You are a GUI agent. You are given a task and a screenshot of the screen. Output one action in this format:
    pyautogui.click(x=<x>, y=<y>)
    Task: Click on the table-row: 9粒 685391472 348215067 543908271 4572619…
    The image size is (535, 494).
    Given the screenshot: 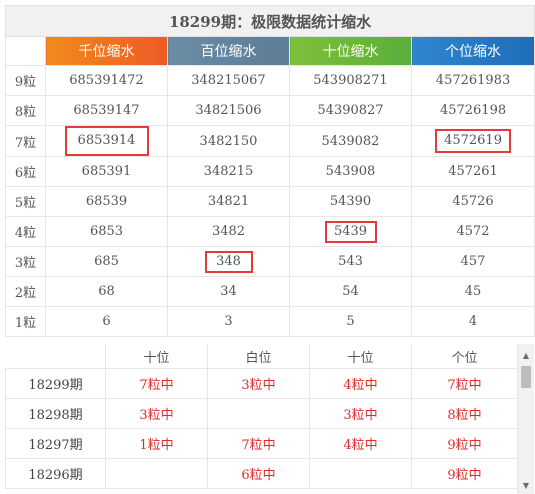 What is the action you would take?
    pyautogui.click(x=270, y=80)
    